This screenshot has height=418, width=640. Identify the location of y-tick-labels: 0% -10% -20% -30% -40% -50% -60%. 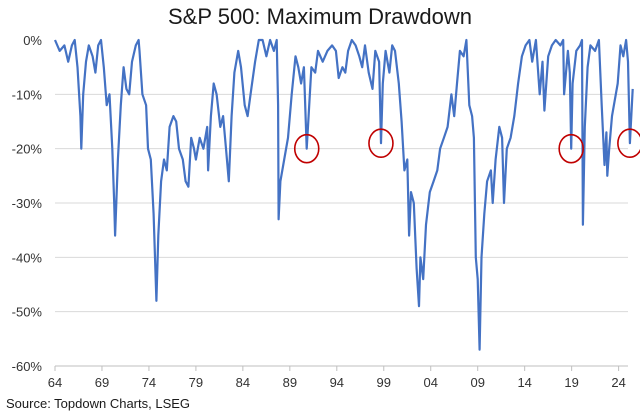
(27, 203).